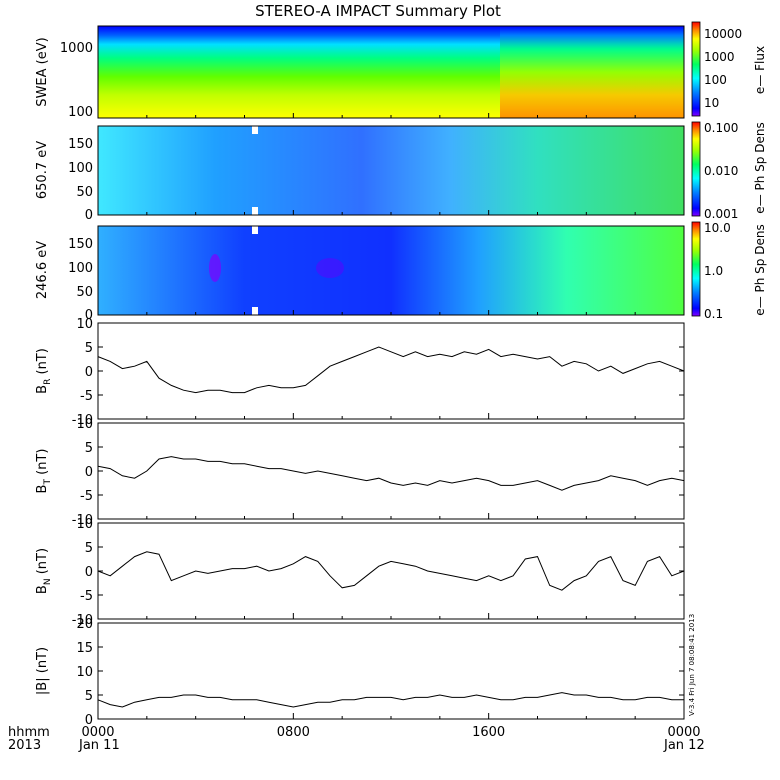  Describe the element at coordinates (89, 215) in the screenshot. I see `pad650-ytick-0: 0` at that location.